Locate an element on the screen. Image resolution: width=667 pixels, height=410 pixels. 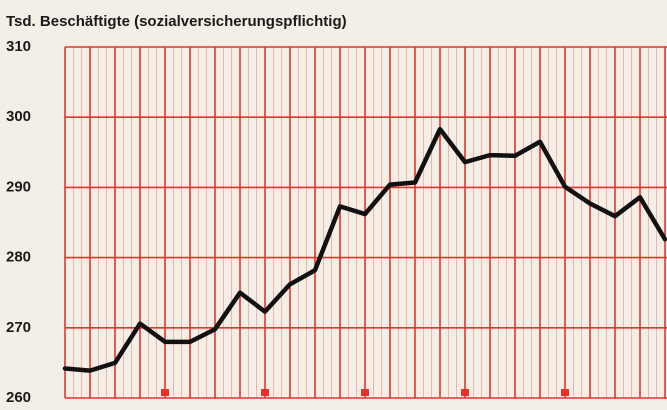
y-tick-label: 270 is located at coordinates (18, 327).